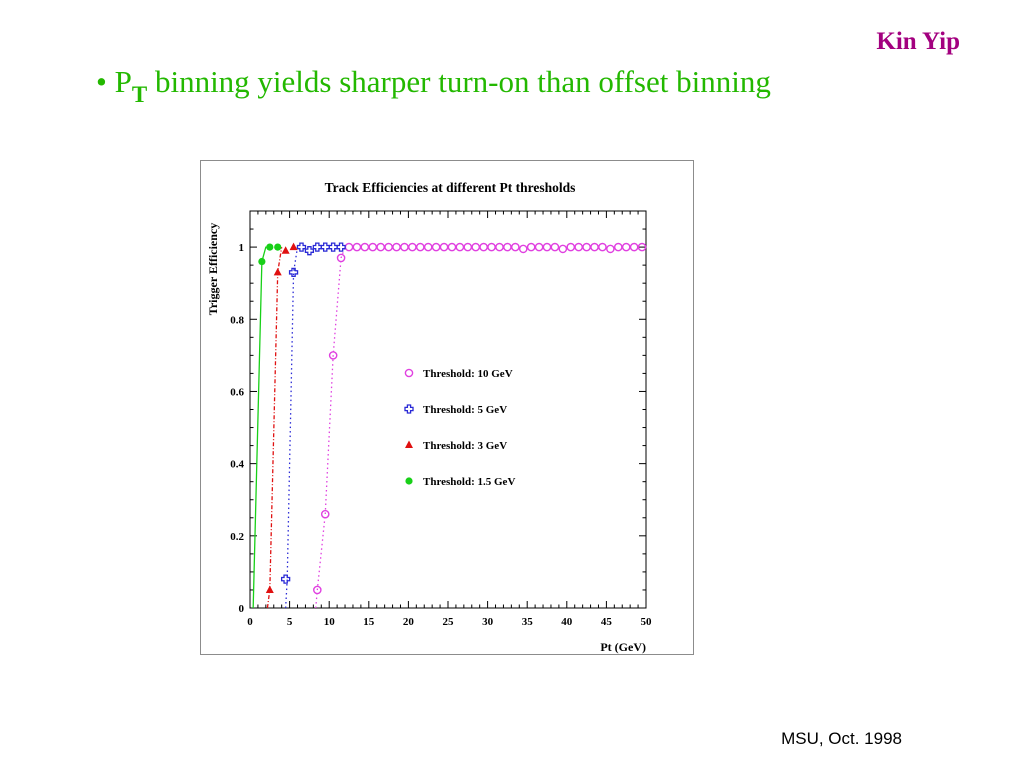 The width and height of the screenshot is (1024, 768). I want to click on curves-layer, so click(299, 427).